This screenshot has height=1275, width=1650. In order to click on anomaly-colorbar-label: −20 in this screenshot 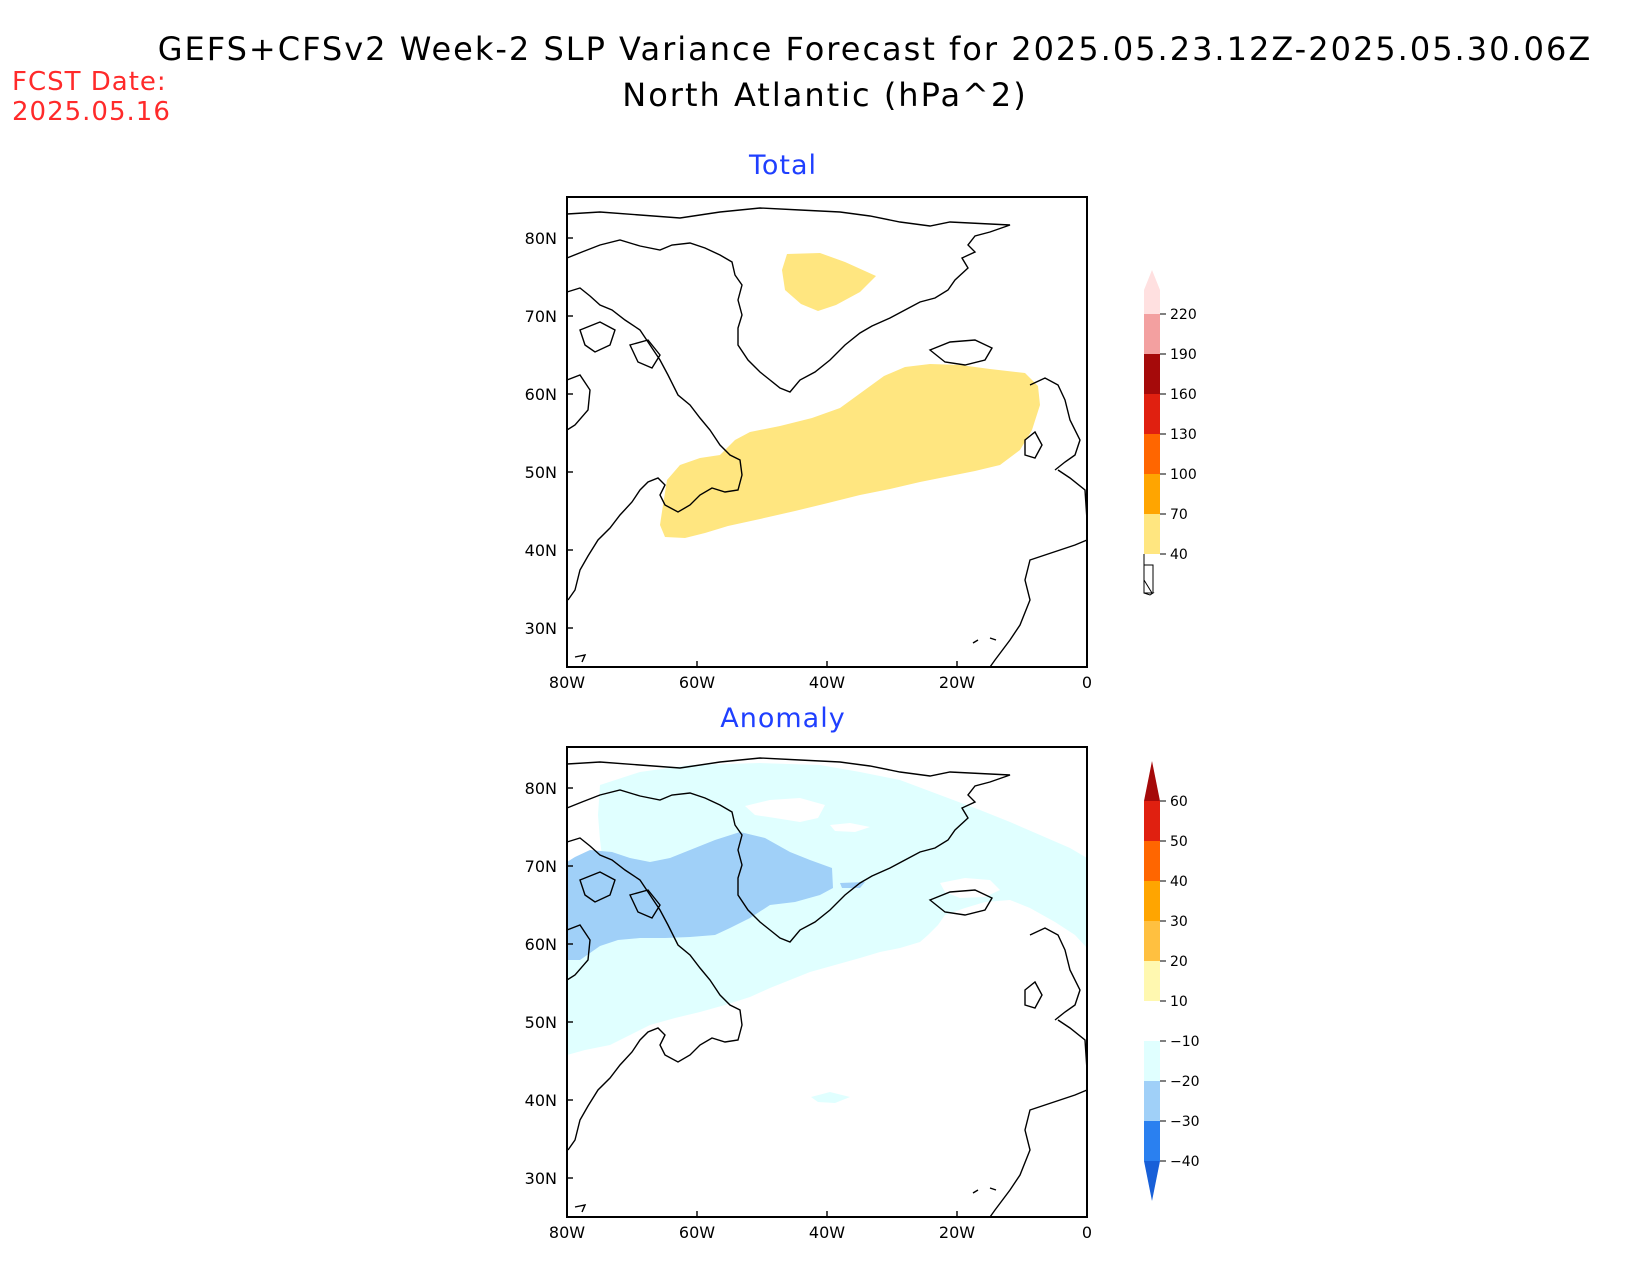, I will do `click(1185, 1082)`.